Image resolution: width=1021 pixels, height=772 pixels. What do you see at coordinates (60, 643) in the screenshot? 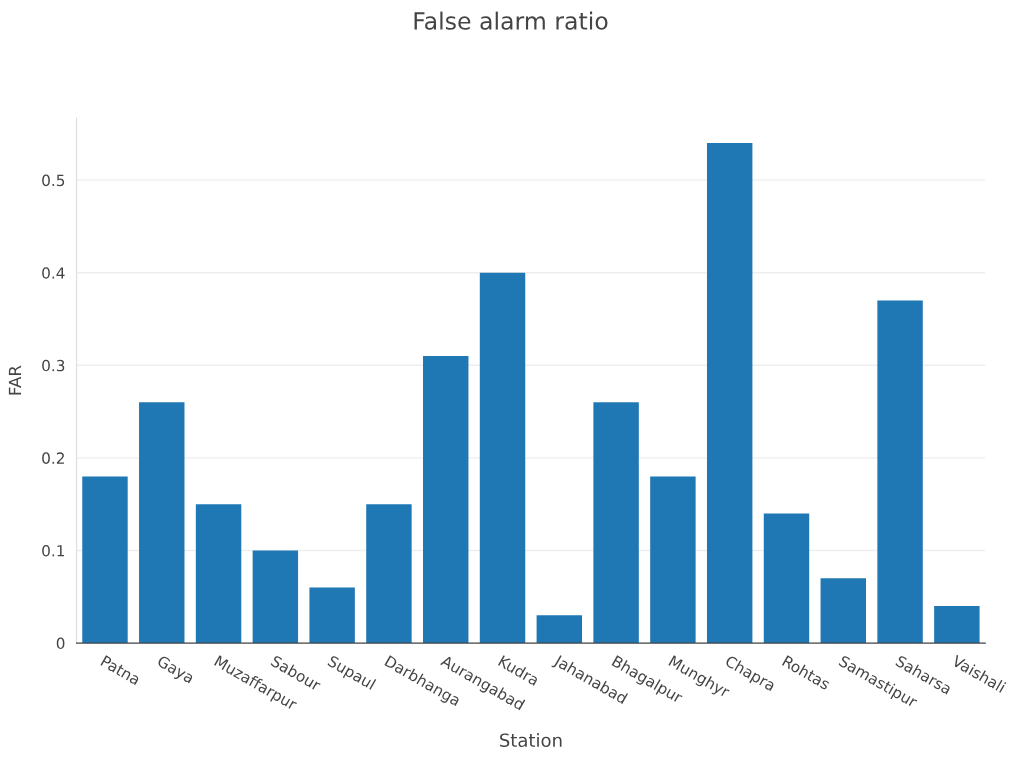
I see `y-tick-label: 0` at bounding box center [60, 643].